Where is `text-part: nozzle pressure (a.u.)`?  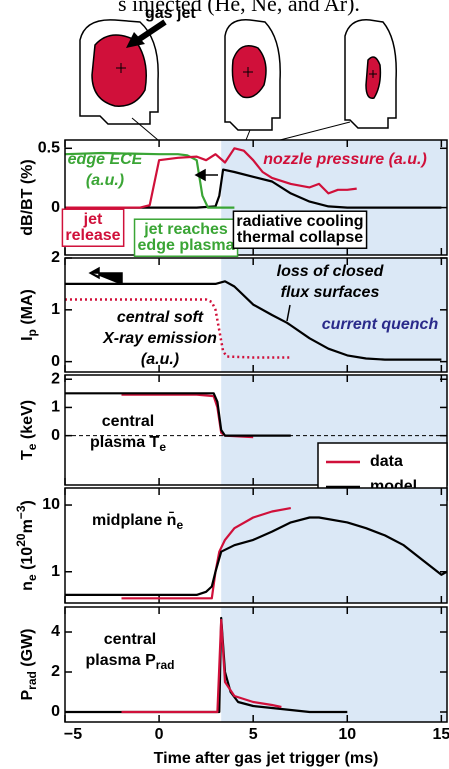
text-part: nozzle pressure (a.u.) is located at coordinates (345, 159).